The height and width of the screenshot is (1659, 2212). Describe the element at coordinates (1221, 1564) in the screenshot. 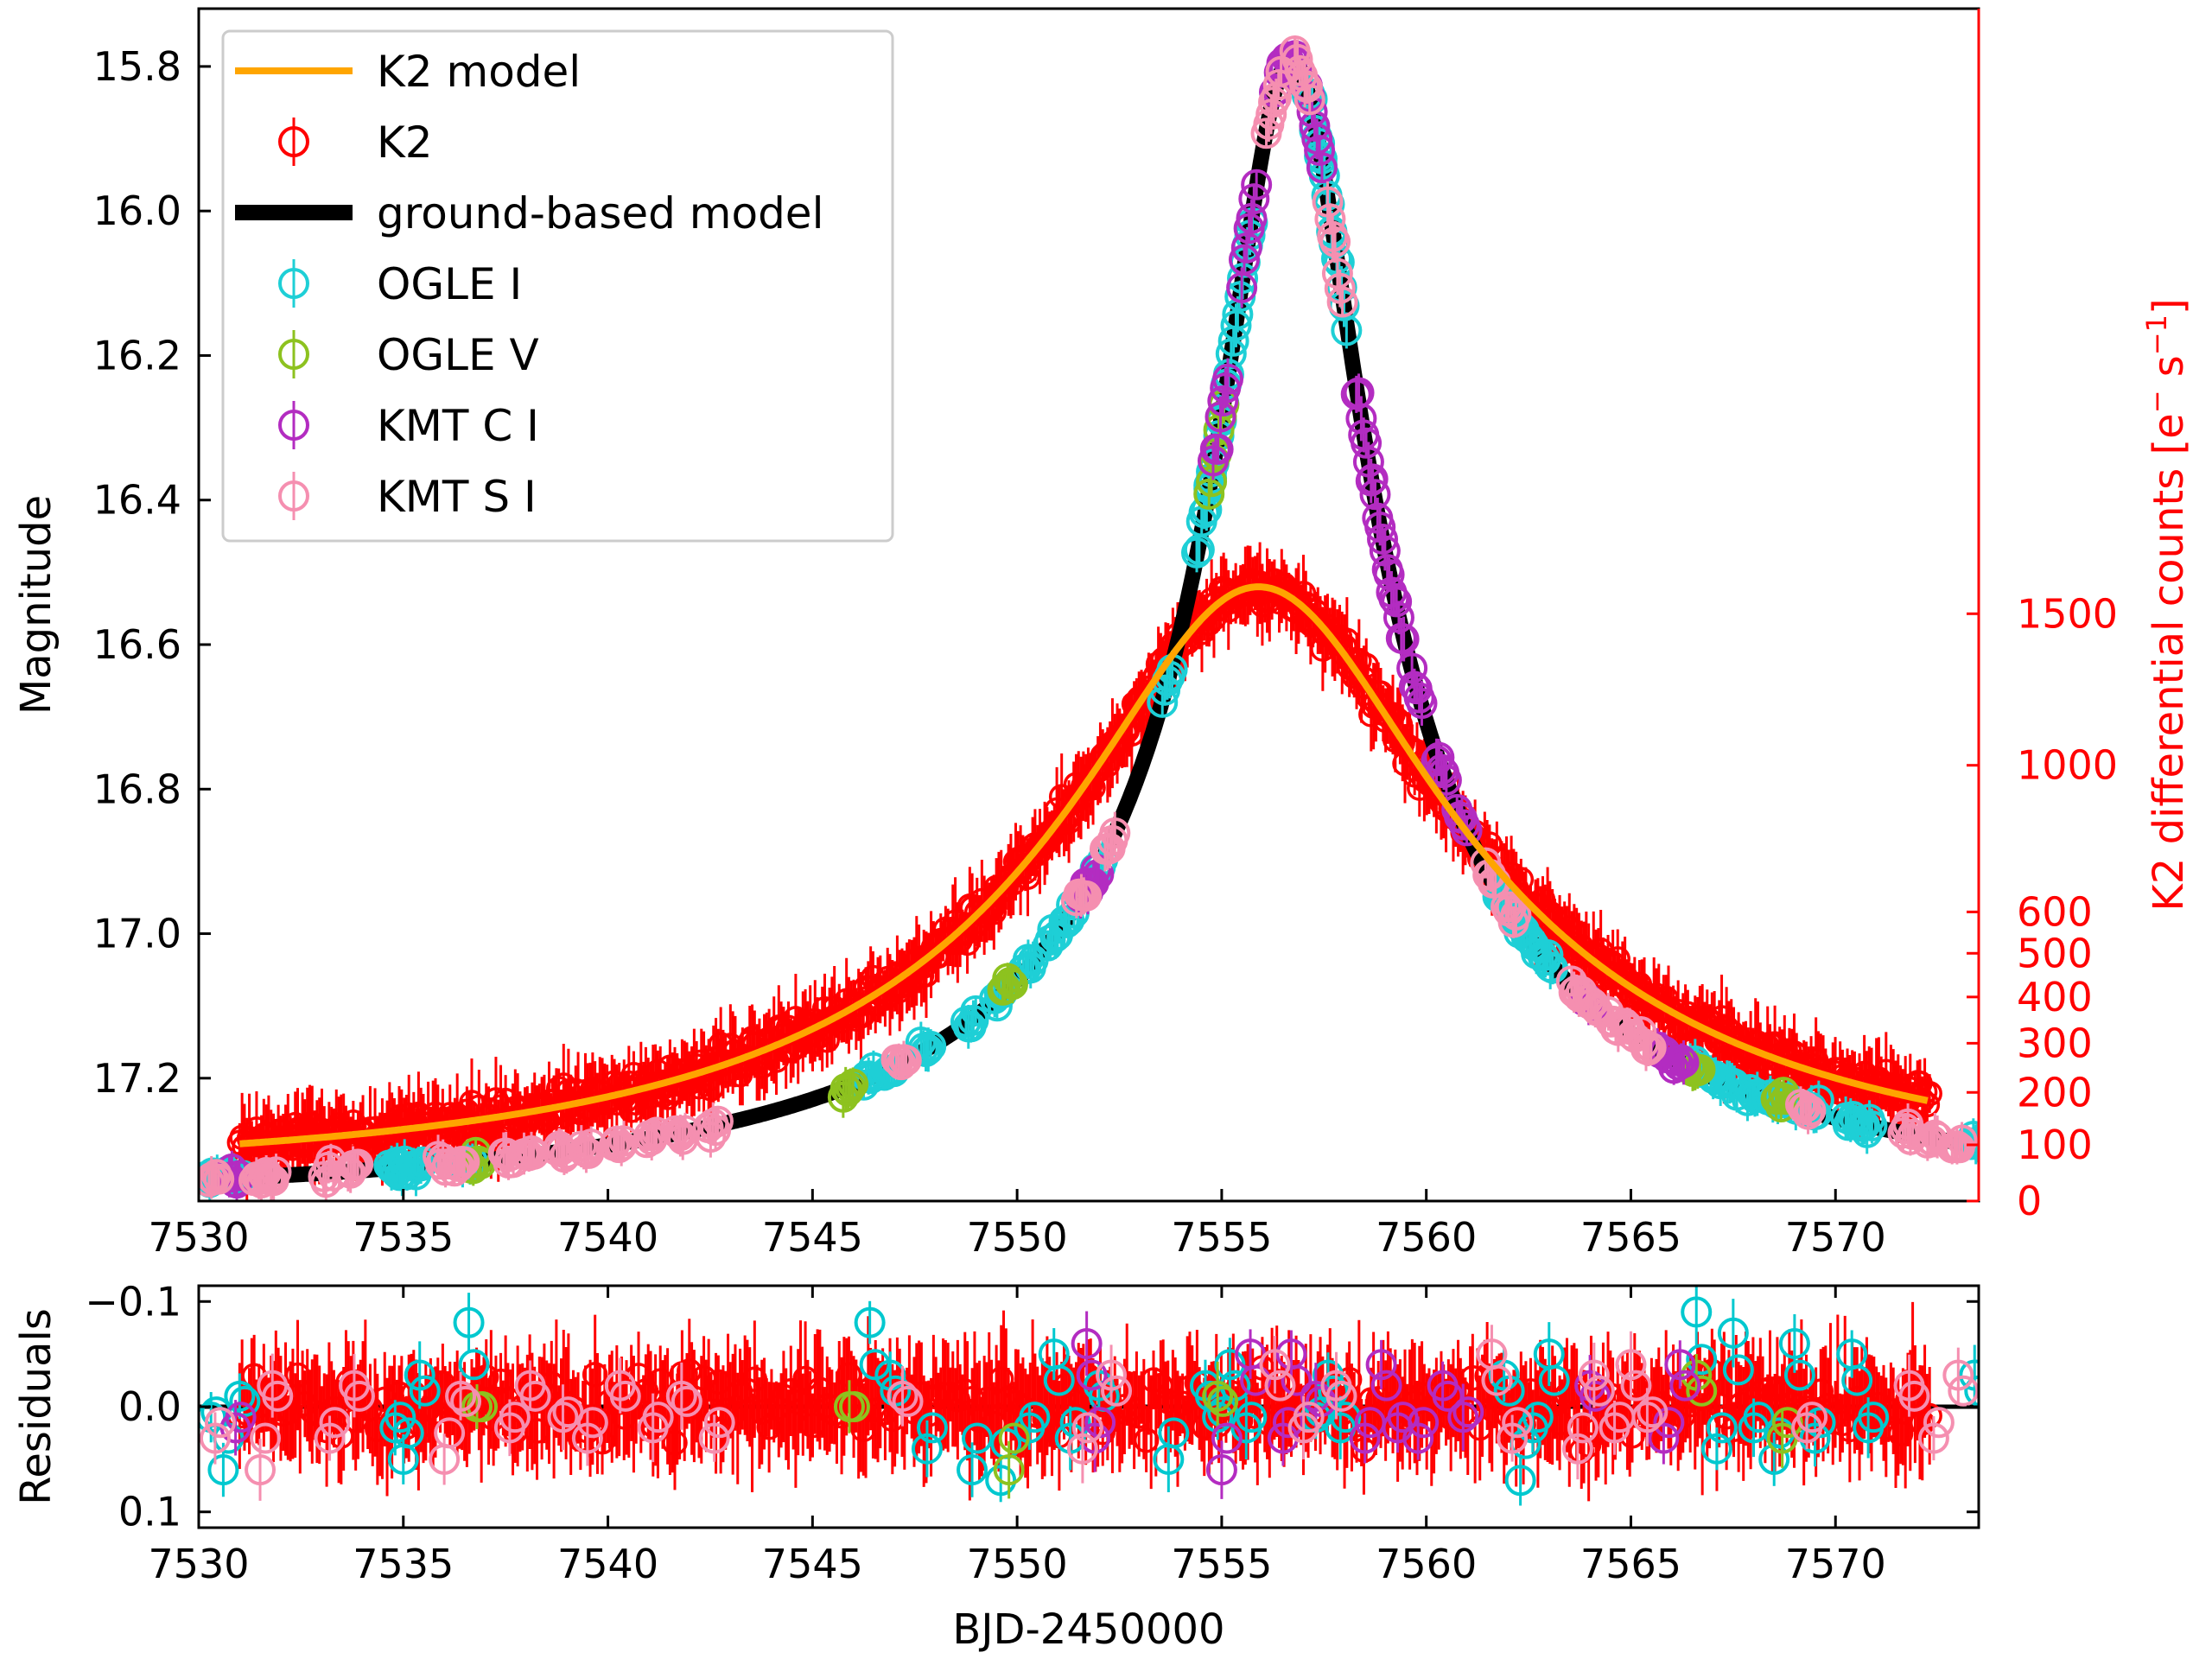

I see `residuals-x-tick-label: 7555` at that location.